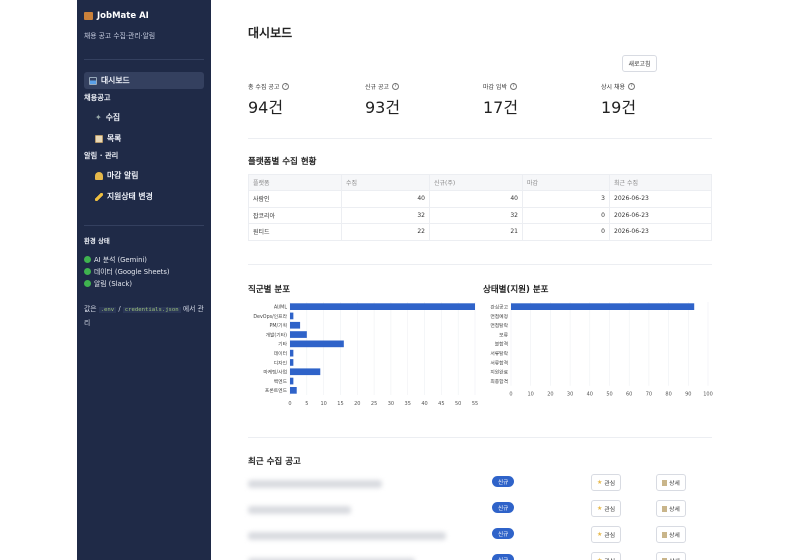  What do you see at coordinates (295, 215) in the screenshot?
I see `cell-platform: 잡코리아` at bounding box center [295, 215].